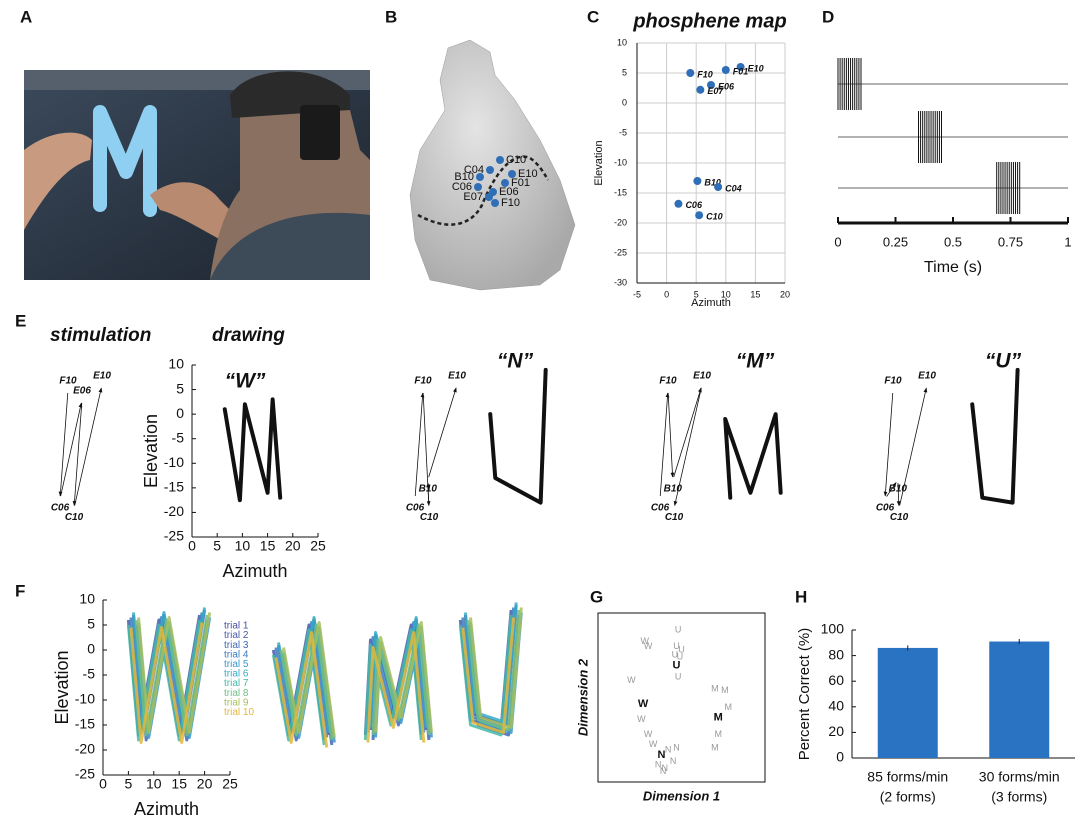 This screenshot has width=1080, height=831. What do you see at coordinates (474, 170) in the screenshot?
I see `electrode-label: C04` at bounding box center [474, 170].